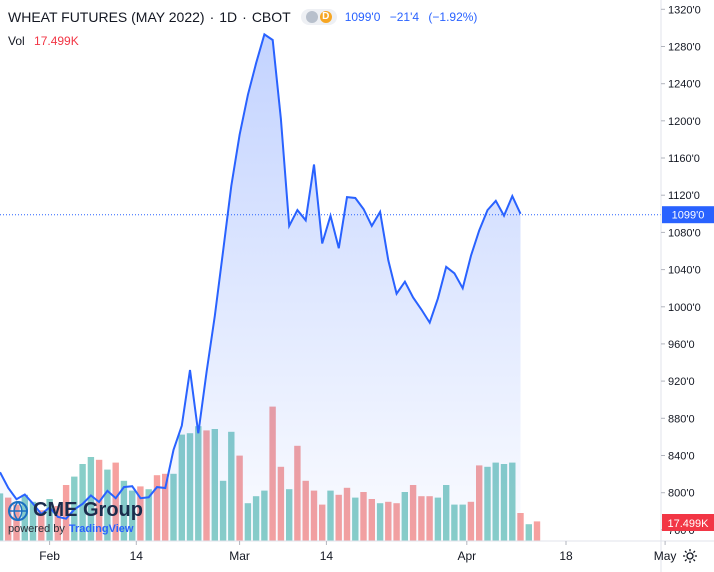  Describe the element at coordinates (684, 48) in the screenshot. I see `y-tick-label: 1280'0` at that location.